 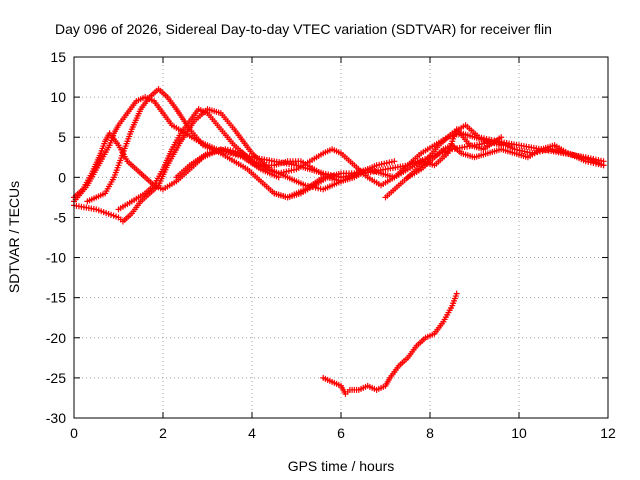 I want to click on y-tick-label: -30, so click(x=56, y=418).